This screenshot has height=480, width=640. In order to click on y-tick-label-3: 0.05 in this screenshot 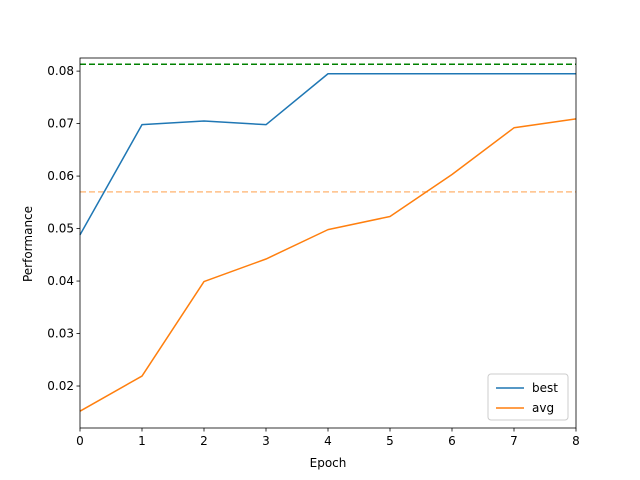, I will do `click(60, 229)`.